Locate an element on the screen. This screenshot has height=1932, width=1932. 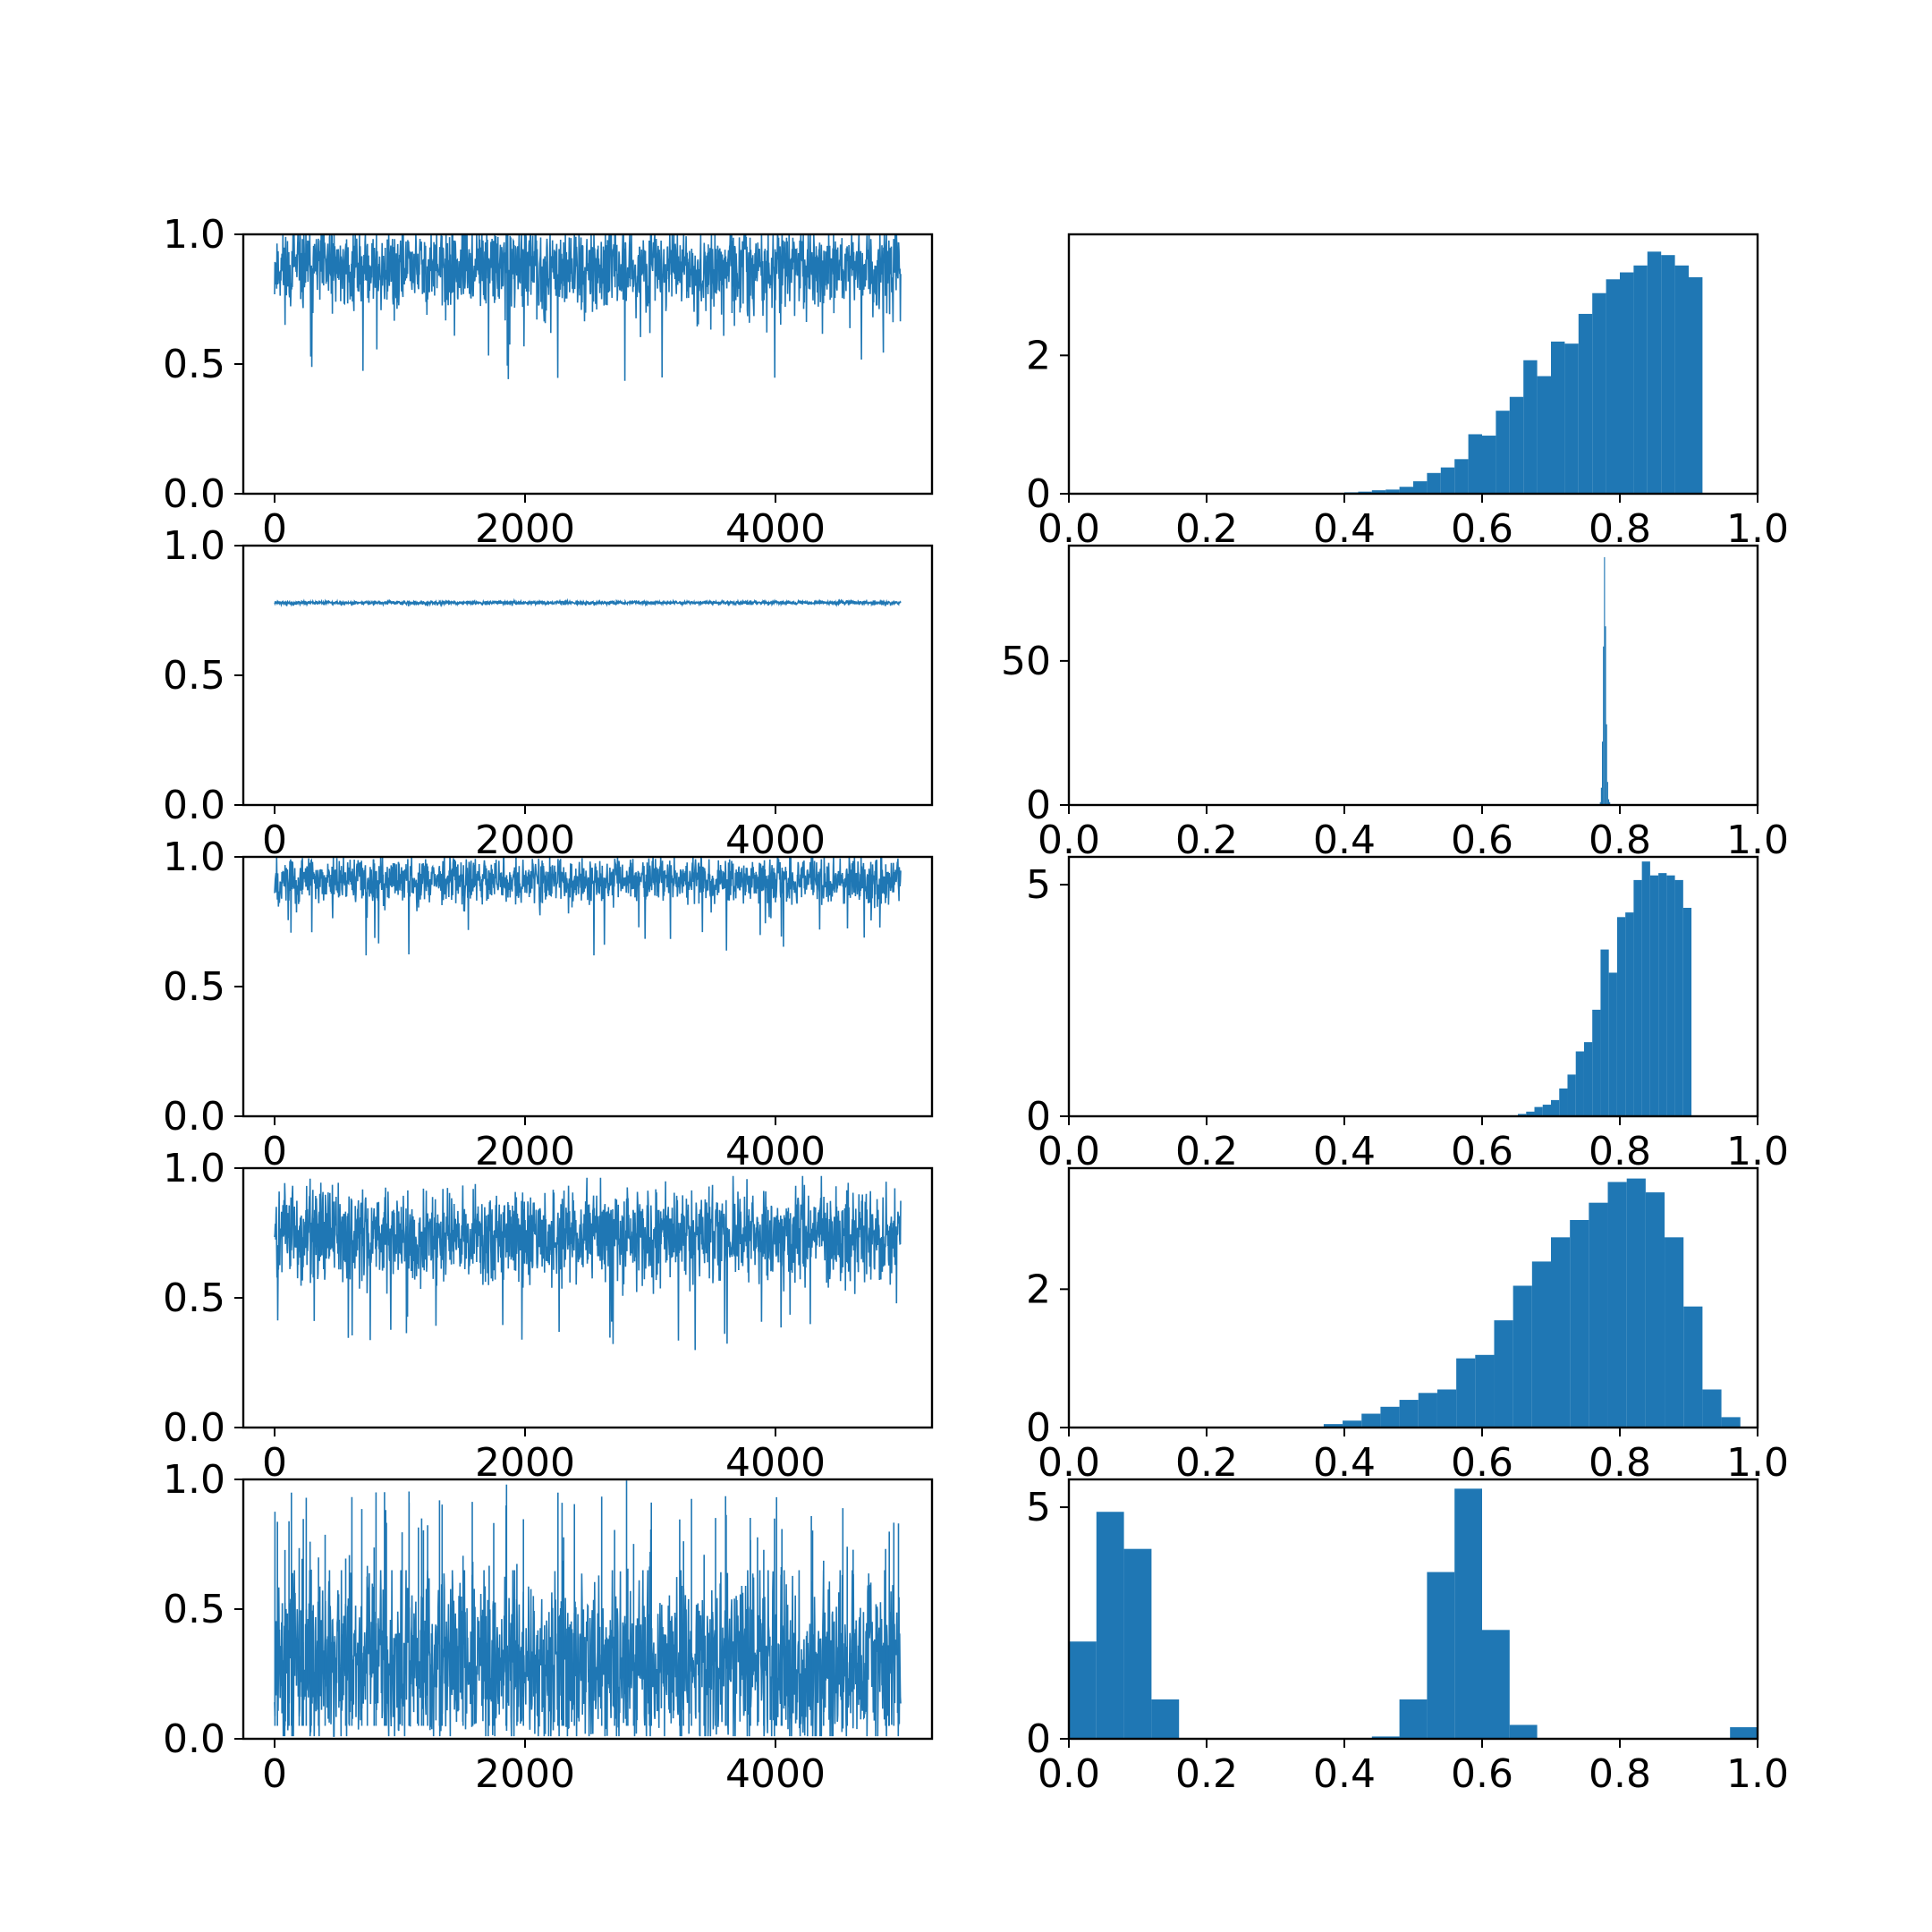
subplot-2-trace: 0.0 0.5 1.0 0 2000 4000 is located at coordinates (548, 693).